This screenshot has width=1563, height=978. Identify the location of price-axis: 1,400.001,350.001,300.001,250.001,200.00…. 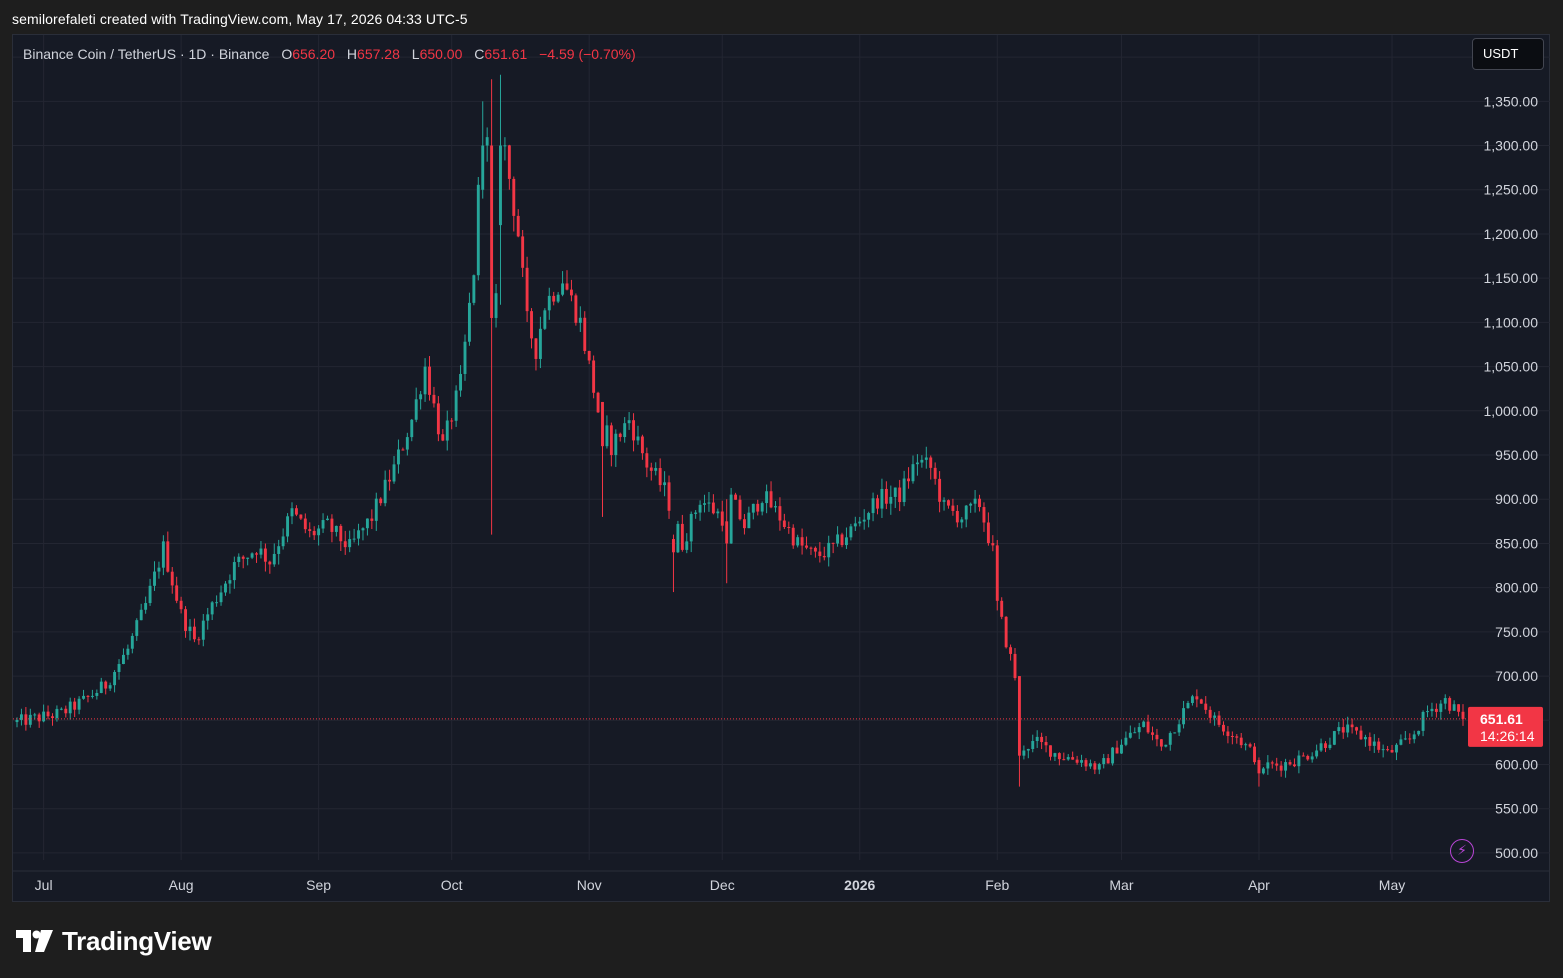
(1511, 455).